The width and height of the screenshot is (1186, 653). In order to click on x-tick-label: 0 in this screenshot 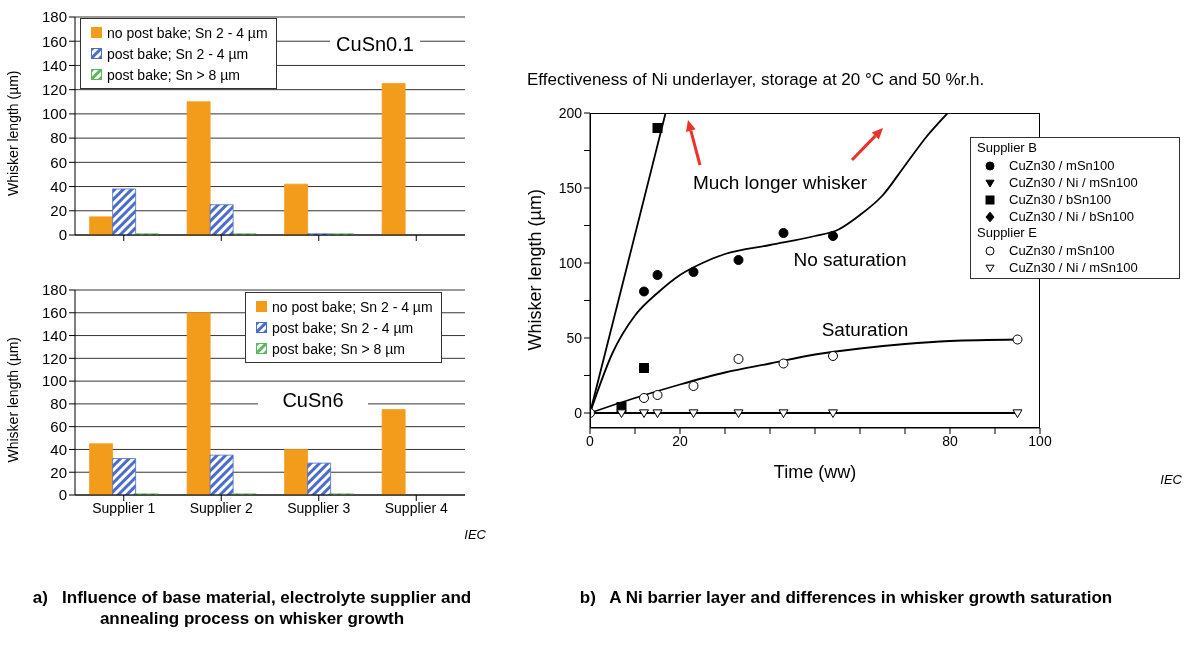, I will do `click(590, 440)`.